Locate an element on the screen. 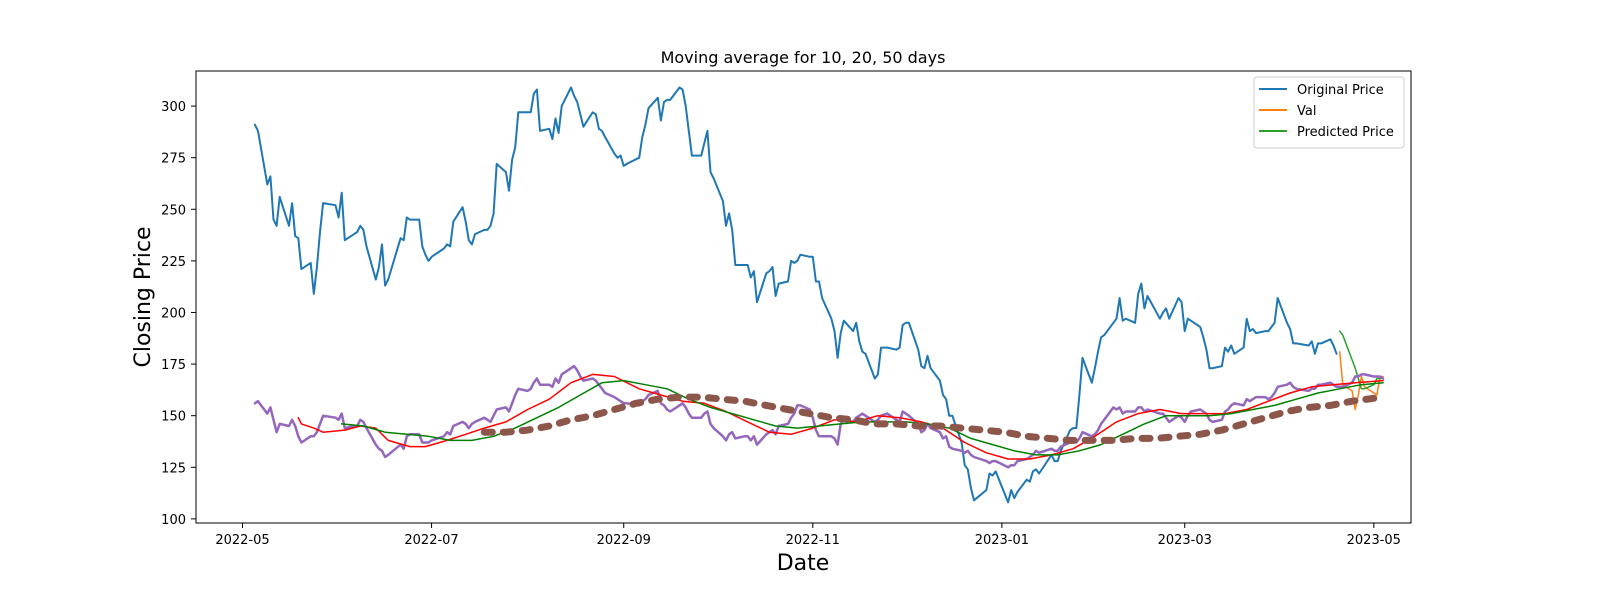  x-tick-label: 2023-05 is located at coordinates (1374, 540).